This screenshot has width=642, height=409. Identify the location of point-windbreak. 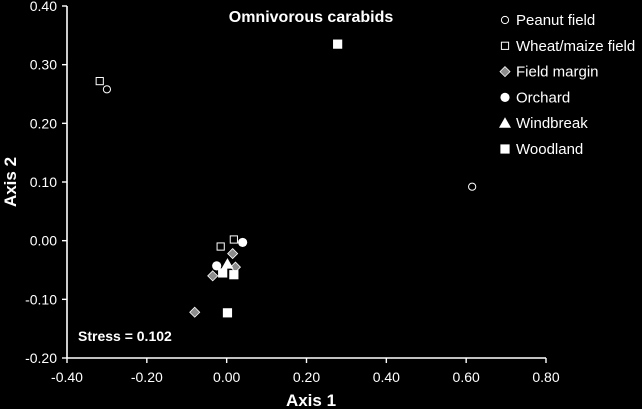
(227, 263).